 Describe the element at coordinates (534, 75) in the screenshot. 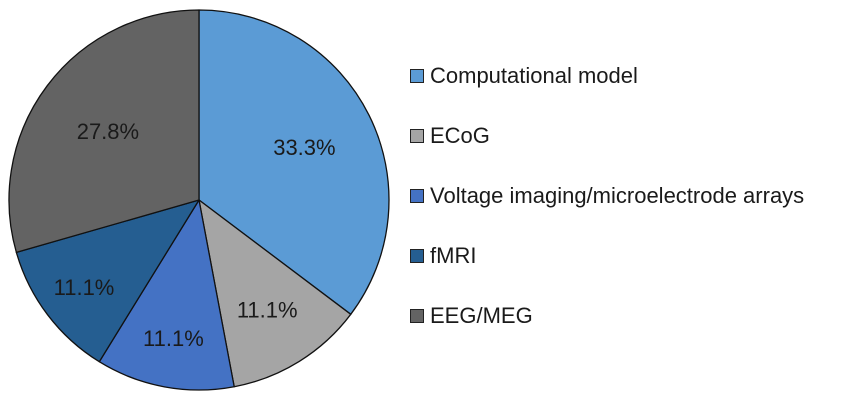

I see `legend-label: Computational model` at that location.